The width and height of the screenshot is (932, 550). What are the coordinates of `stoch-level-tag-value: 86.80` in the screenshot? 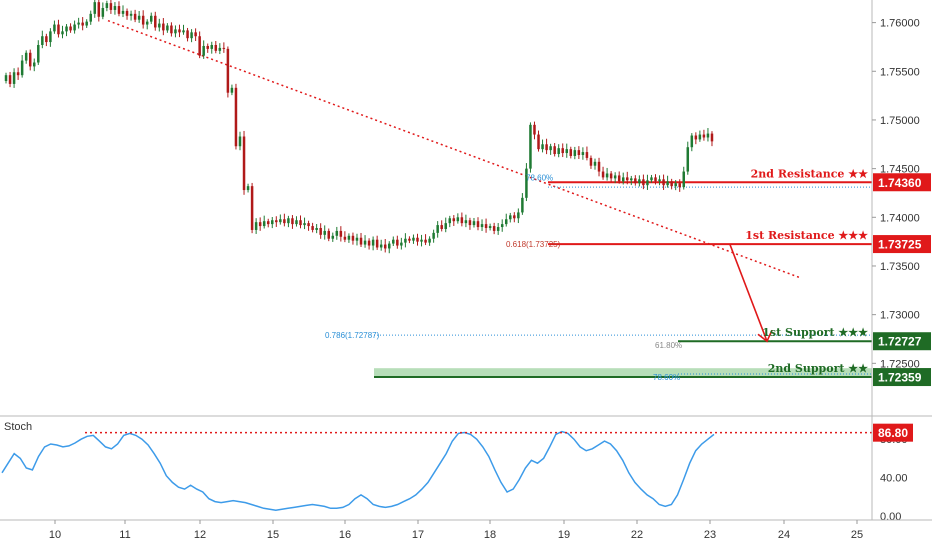 It's located at (893, 433).